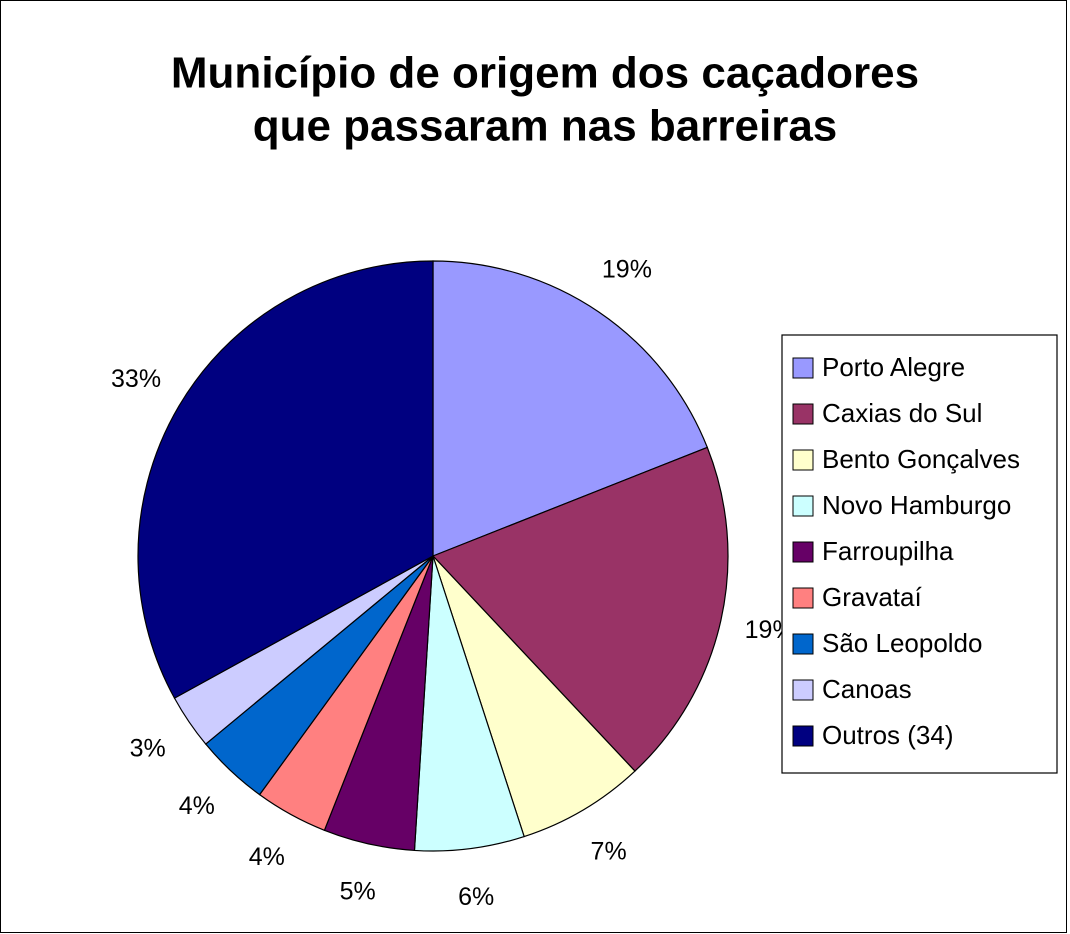  I want to click on legend-box, so click(919, 554).